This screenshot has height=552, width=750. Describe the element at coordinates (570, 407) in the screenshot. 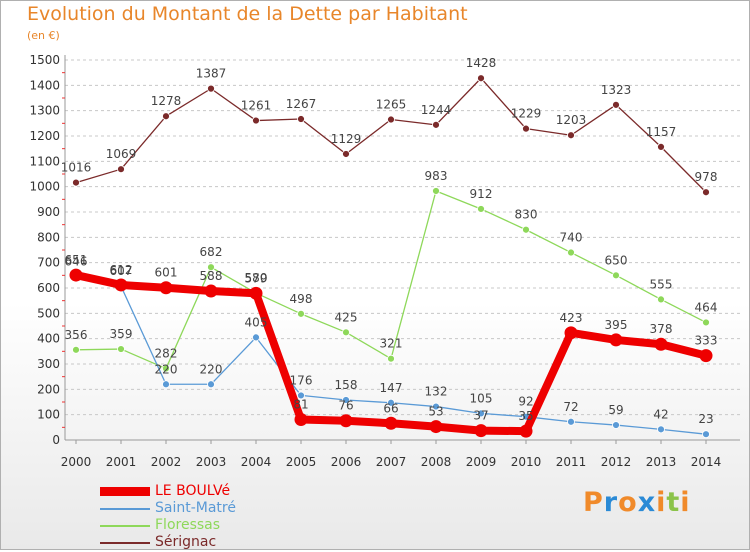

I see `data-label-saint-matr-: 72` at that location.